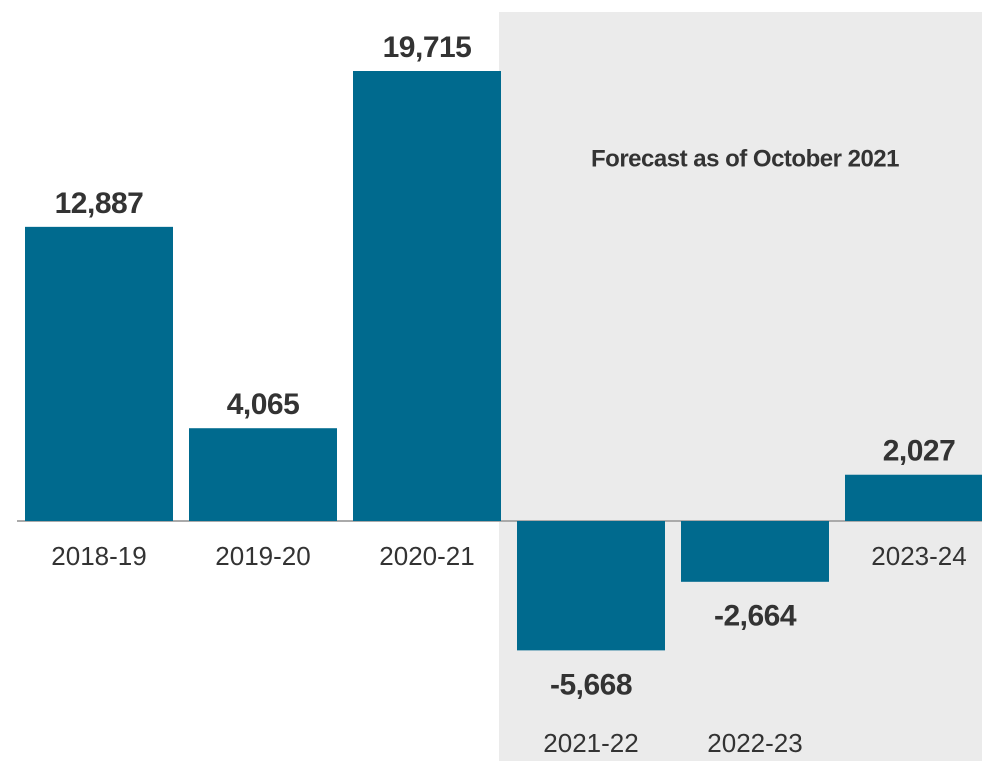  Describe the element at coordinates (745, 158) in the screenshot. I see `annotation: Forecast as of October 2021` at that location.